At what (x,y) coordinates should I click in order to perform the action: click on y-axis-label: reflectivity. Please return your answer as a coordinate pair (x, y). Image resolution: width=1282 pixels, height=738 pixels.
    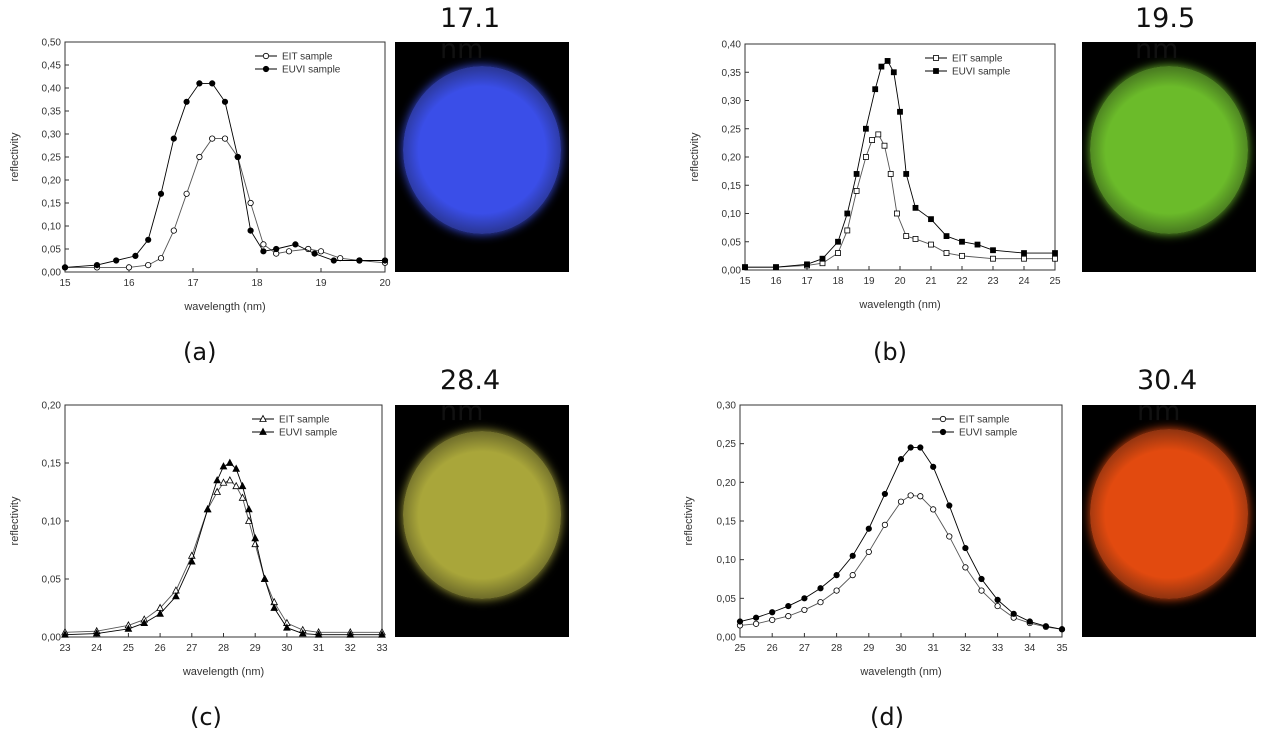
    Looking at the image, I should click on (689, 520).